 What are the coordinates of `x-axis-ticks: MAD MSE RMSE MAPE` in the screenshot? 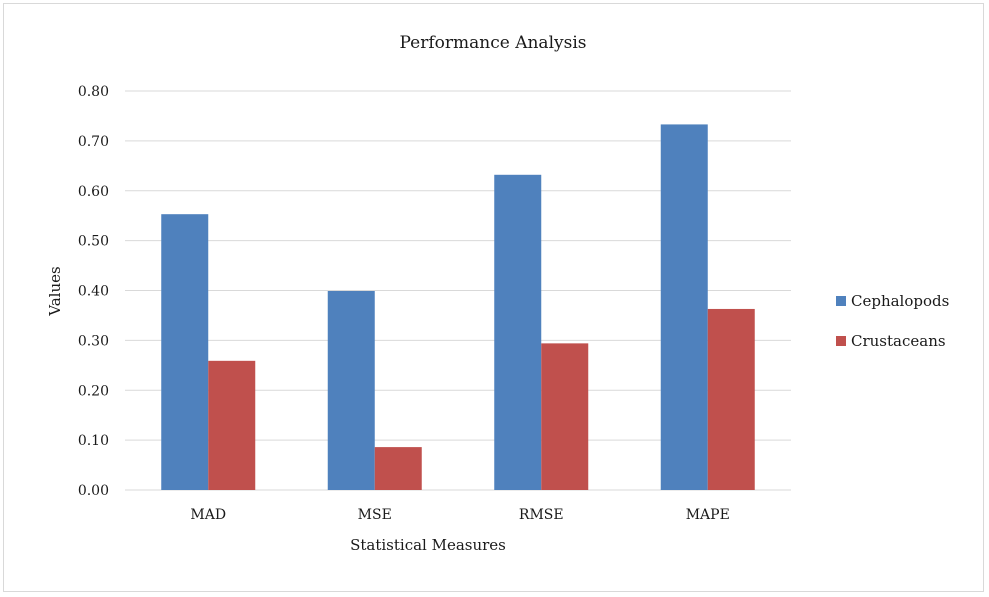 It's located at (459, 515).